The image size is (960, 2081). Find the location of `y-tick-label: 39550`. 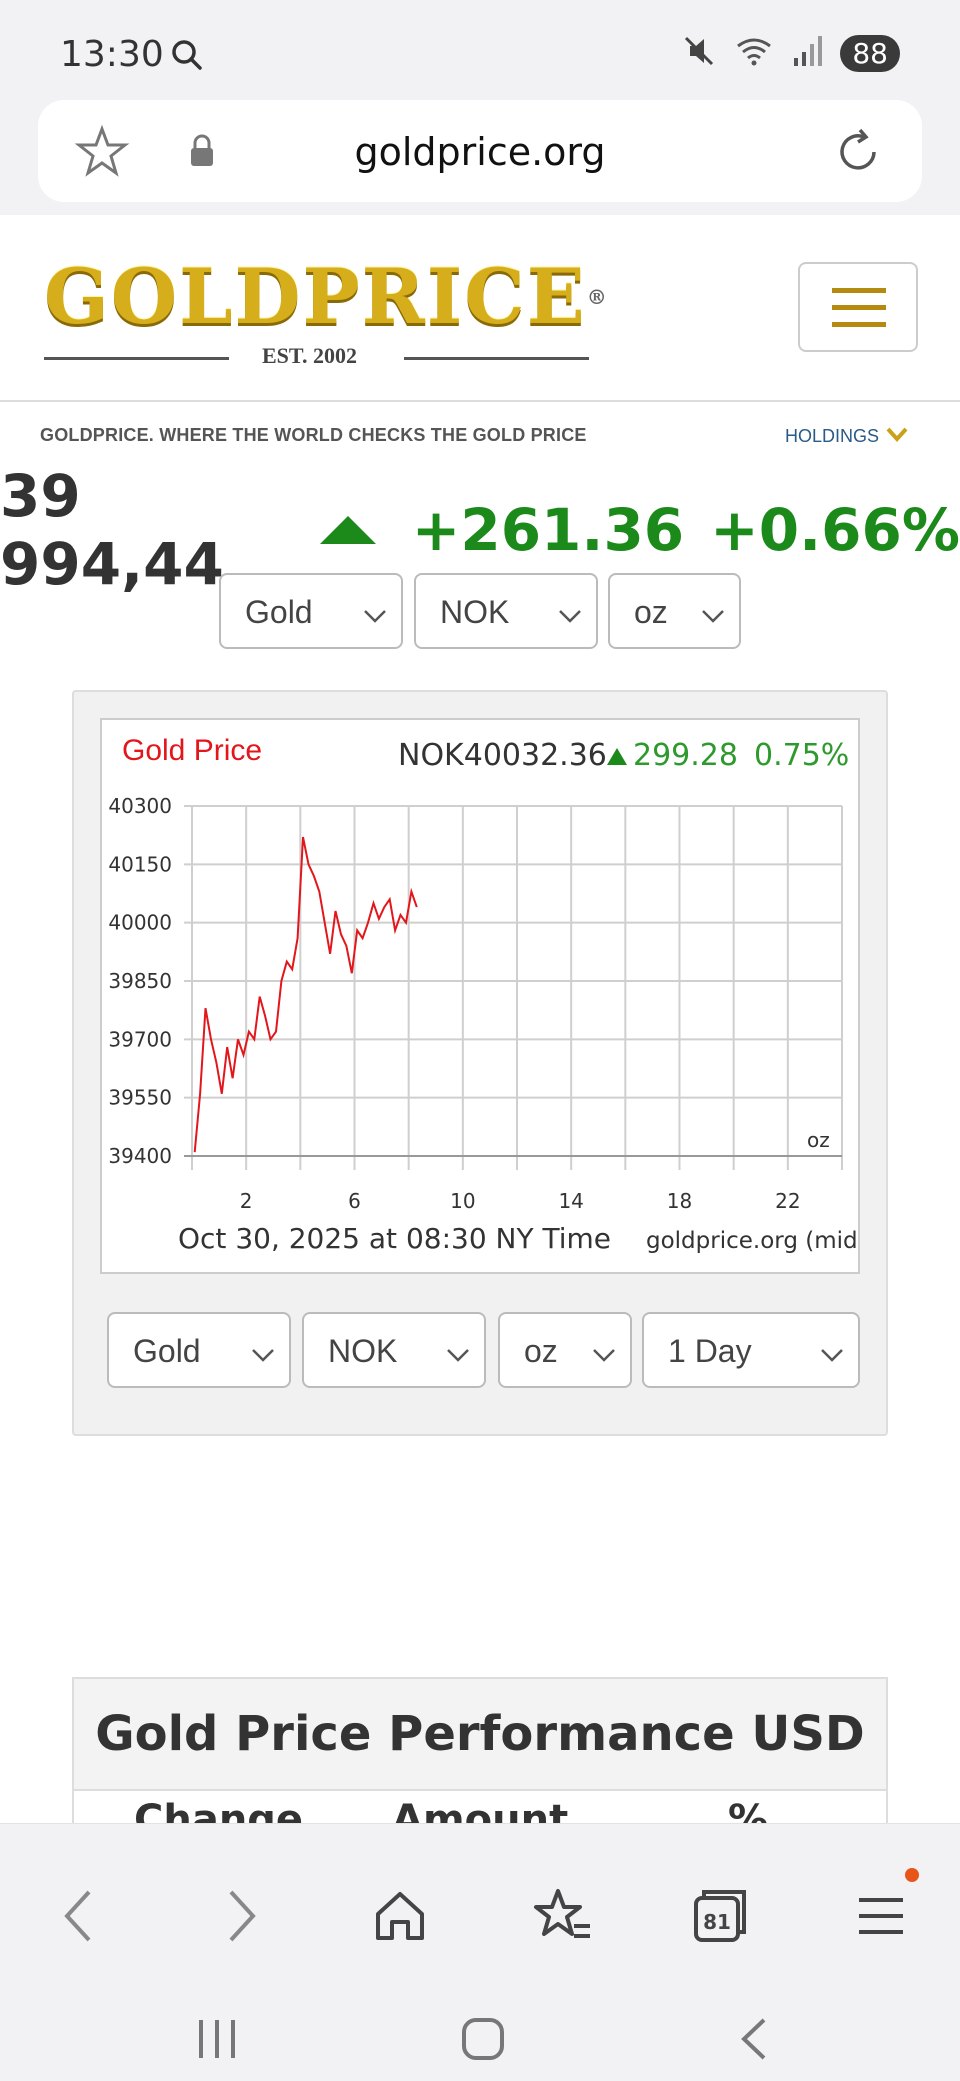

y-tick-label: 39550 is located at coordinates (140, 1098).